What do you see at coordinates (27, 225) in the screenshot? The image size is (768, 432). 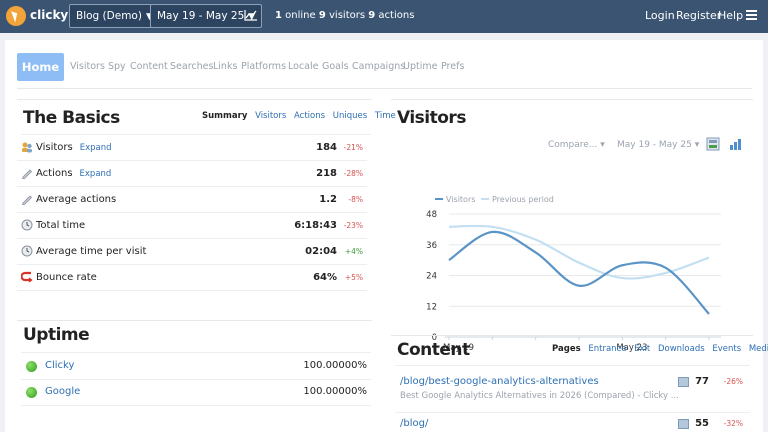 I see `clock-icon` at bounding box center [27, 225].